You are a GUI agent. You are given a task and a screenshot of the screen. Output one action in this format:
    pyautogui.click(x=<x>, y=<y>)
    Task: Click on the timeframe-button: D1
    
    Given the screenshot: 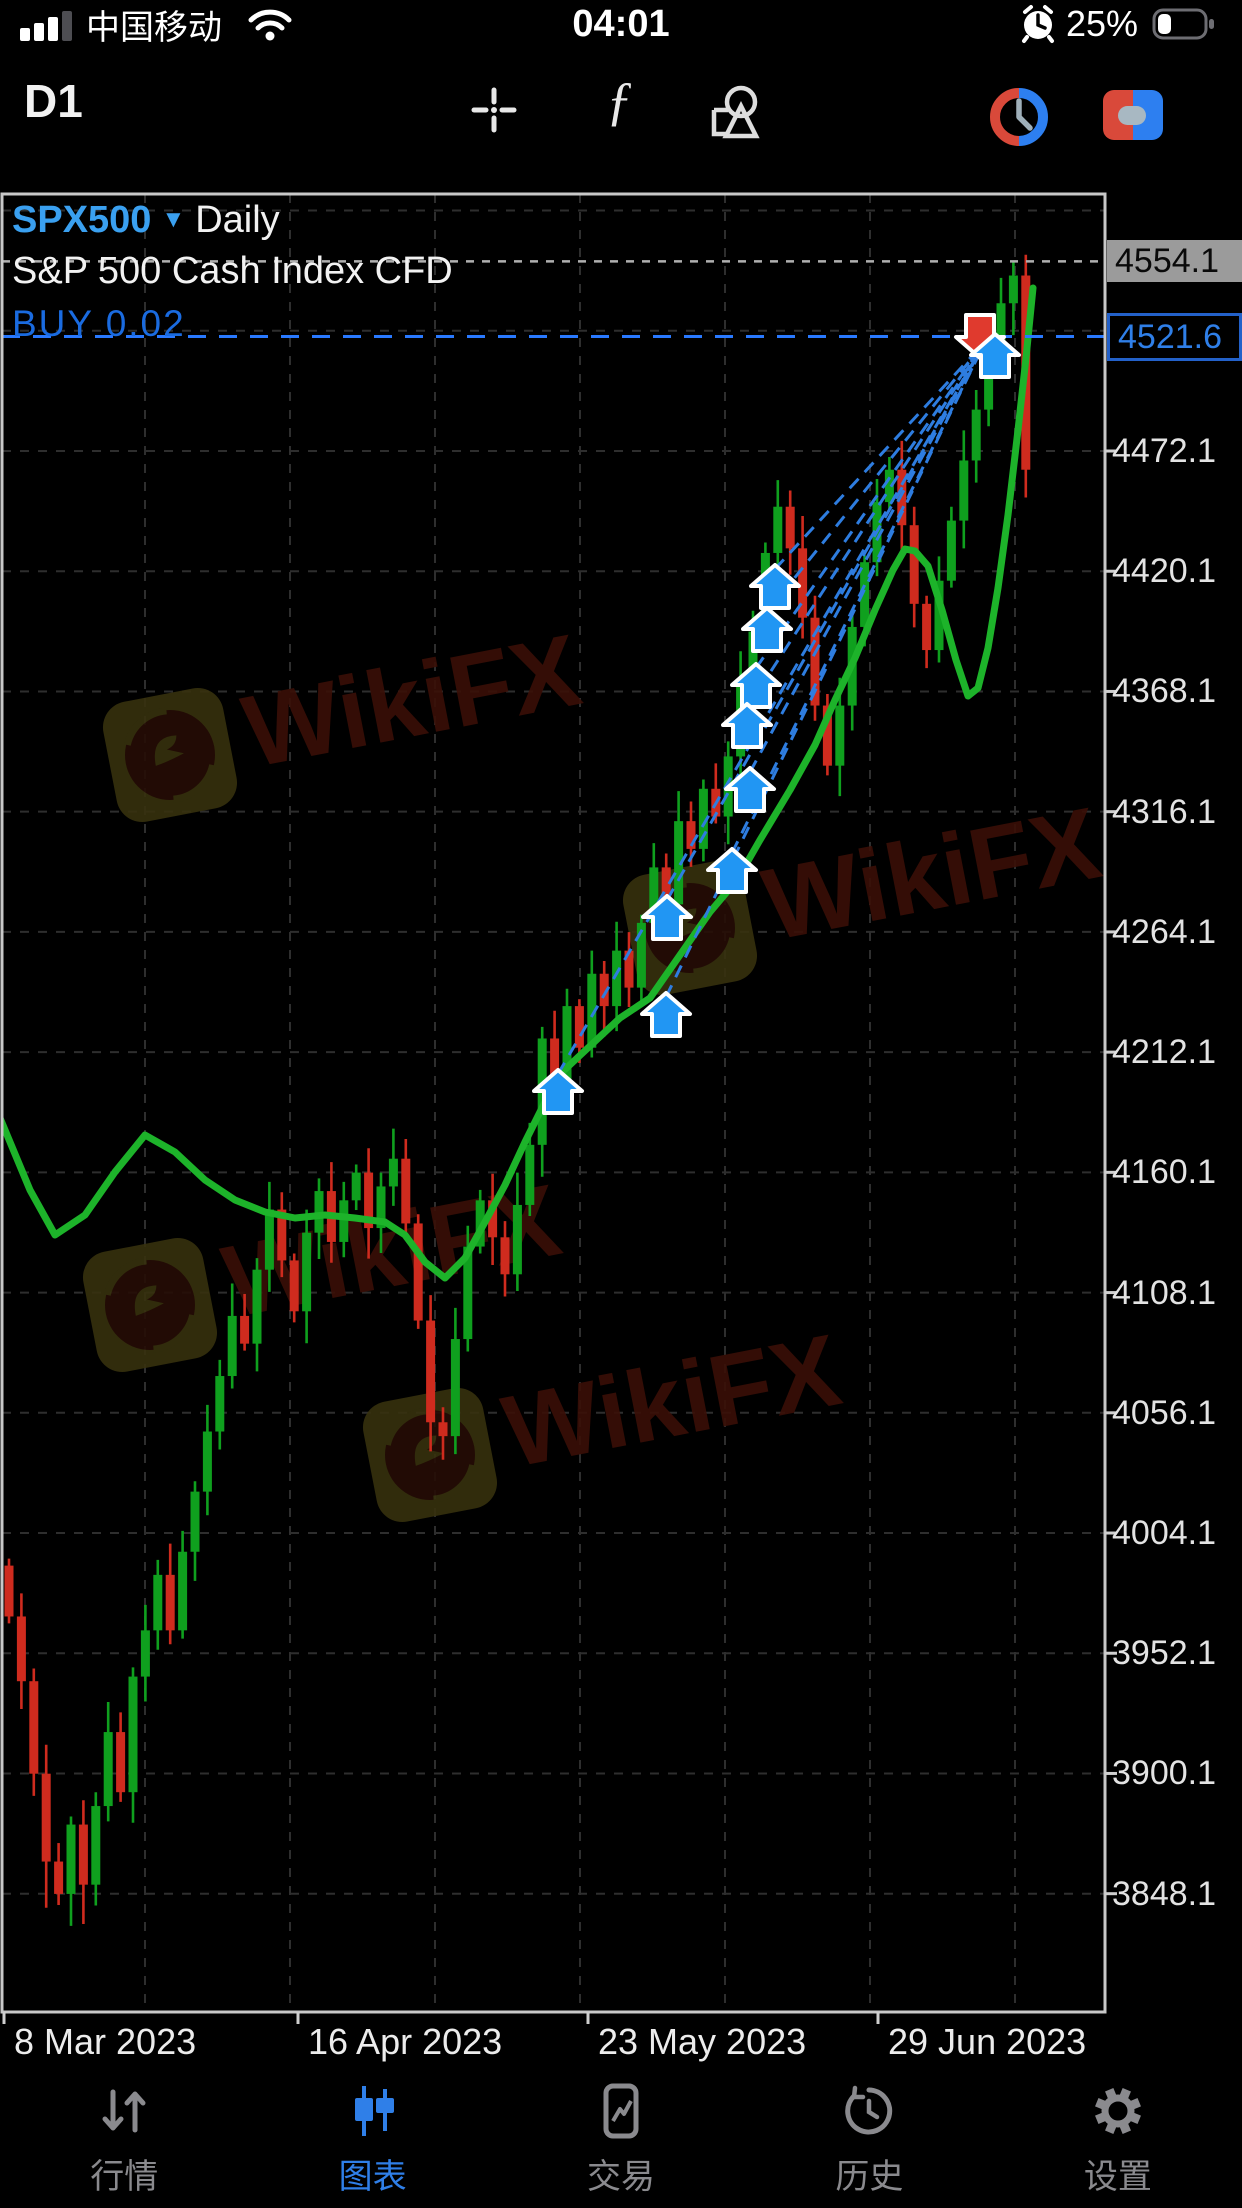 What is the action you would take?
    pyautogui.click(x=53, y=101)
    